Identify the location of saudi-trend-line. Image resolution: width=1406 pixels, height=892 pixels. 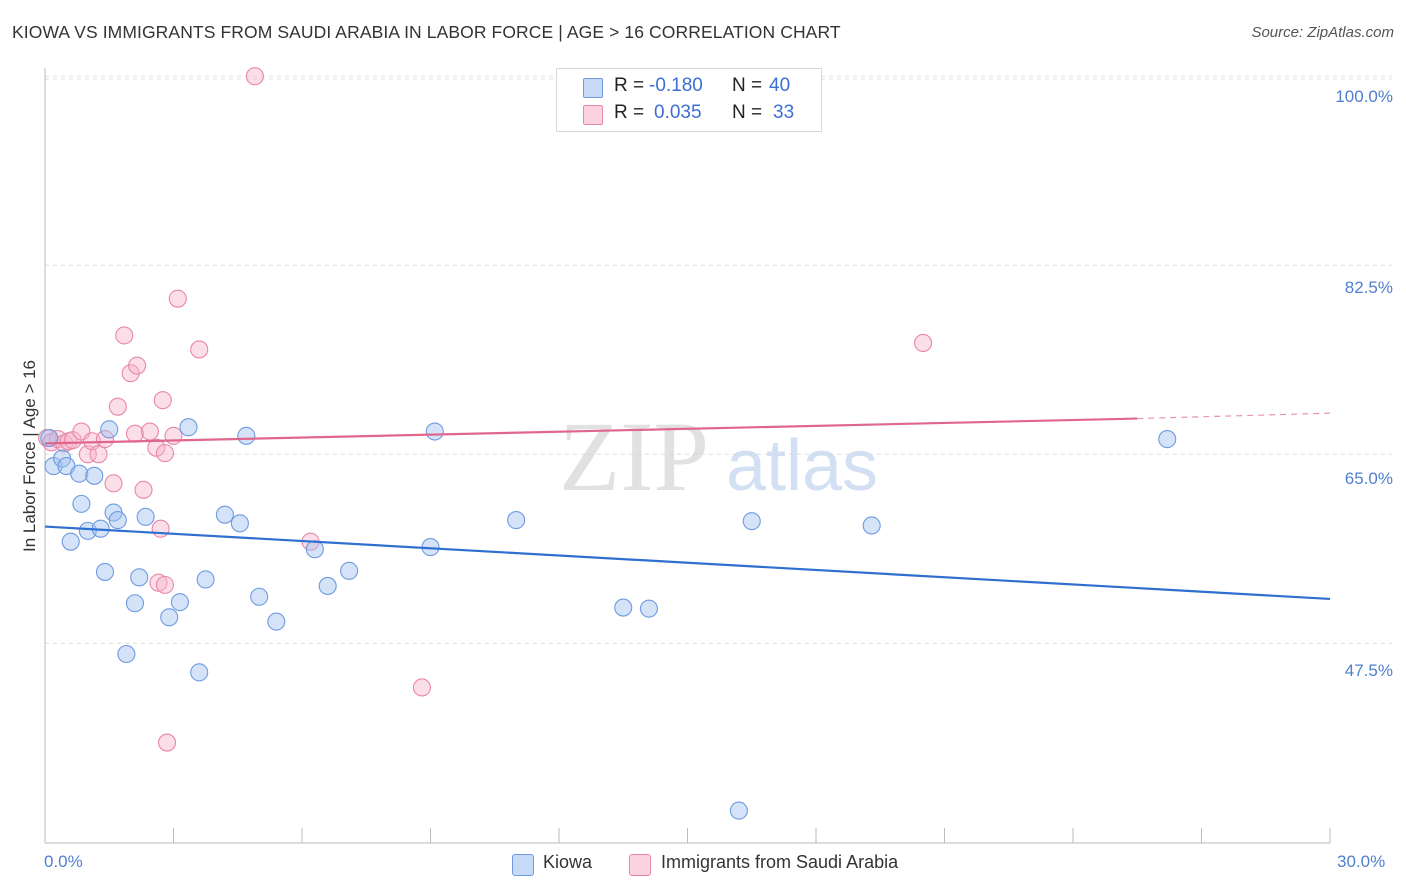
(591, 431).